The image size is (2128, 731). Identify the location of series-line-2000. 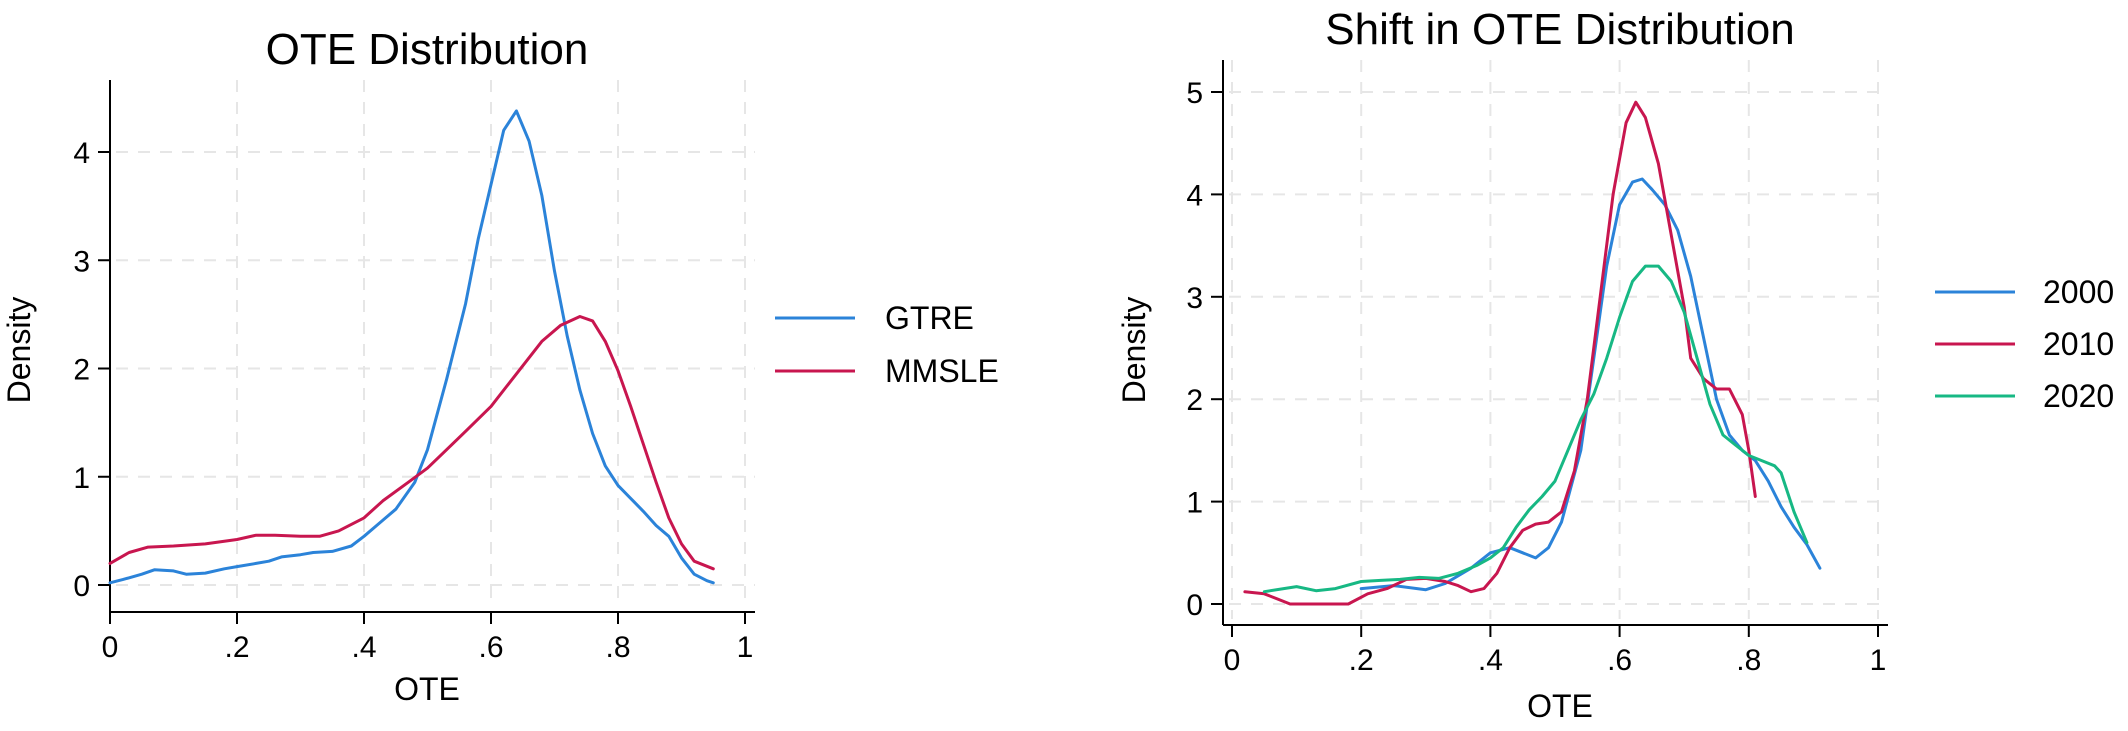
(1590, 384).